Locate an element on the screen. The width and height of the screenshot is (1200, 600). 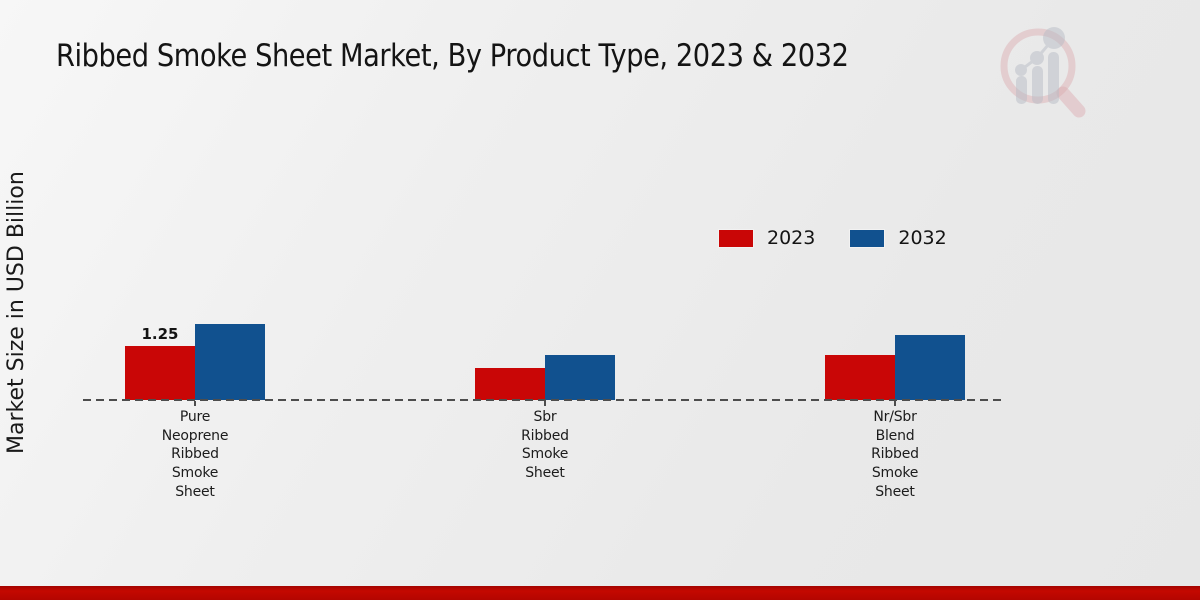
legend-label-2023: 2023 is located at coordinates (791, 238).